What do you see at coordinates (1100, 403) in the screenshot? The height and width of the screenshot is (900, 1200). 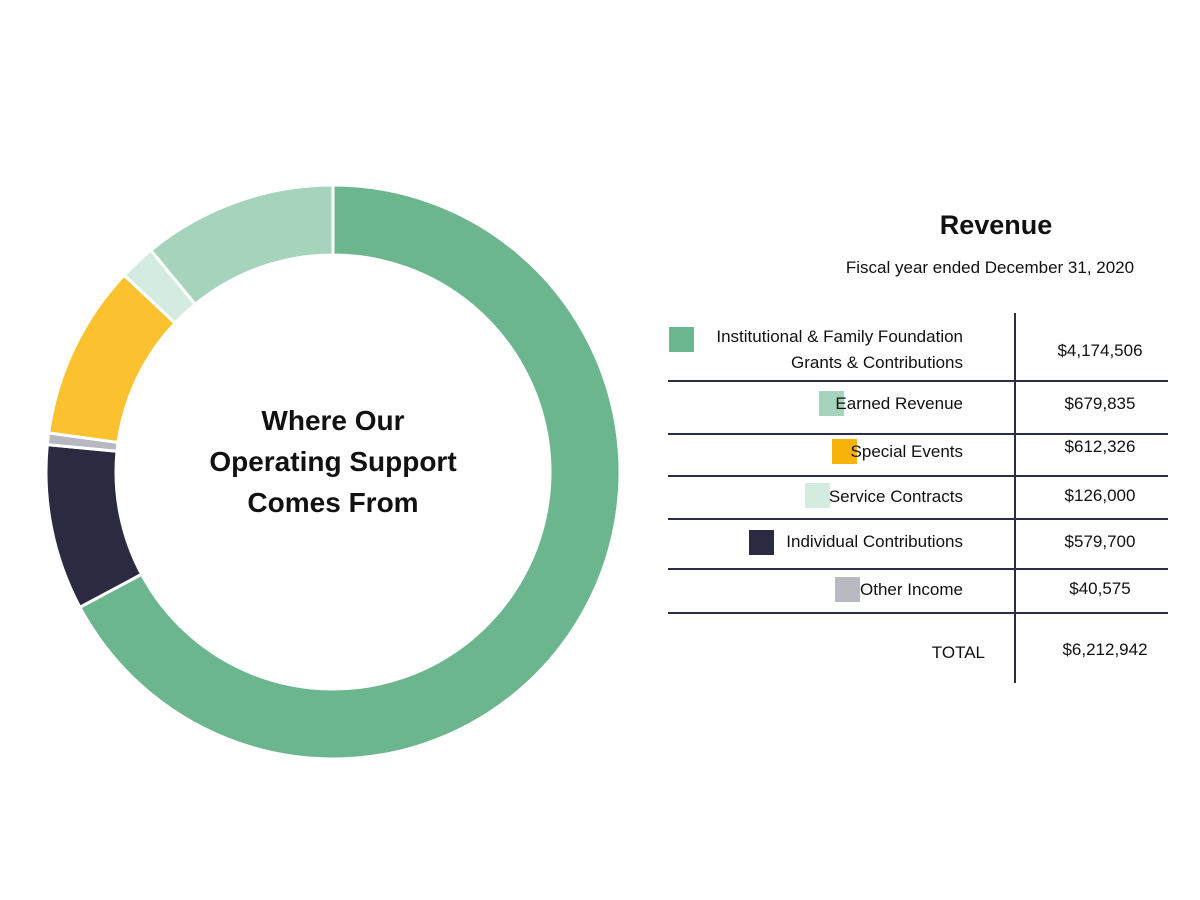 I see `row-value: $679,835` at bounding box center [1100, 403].